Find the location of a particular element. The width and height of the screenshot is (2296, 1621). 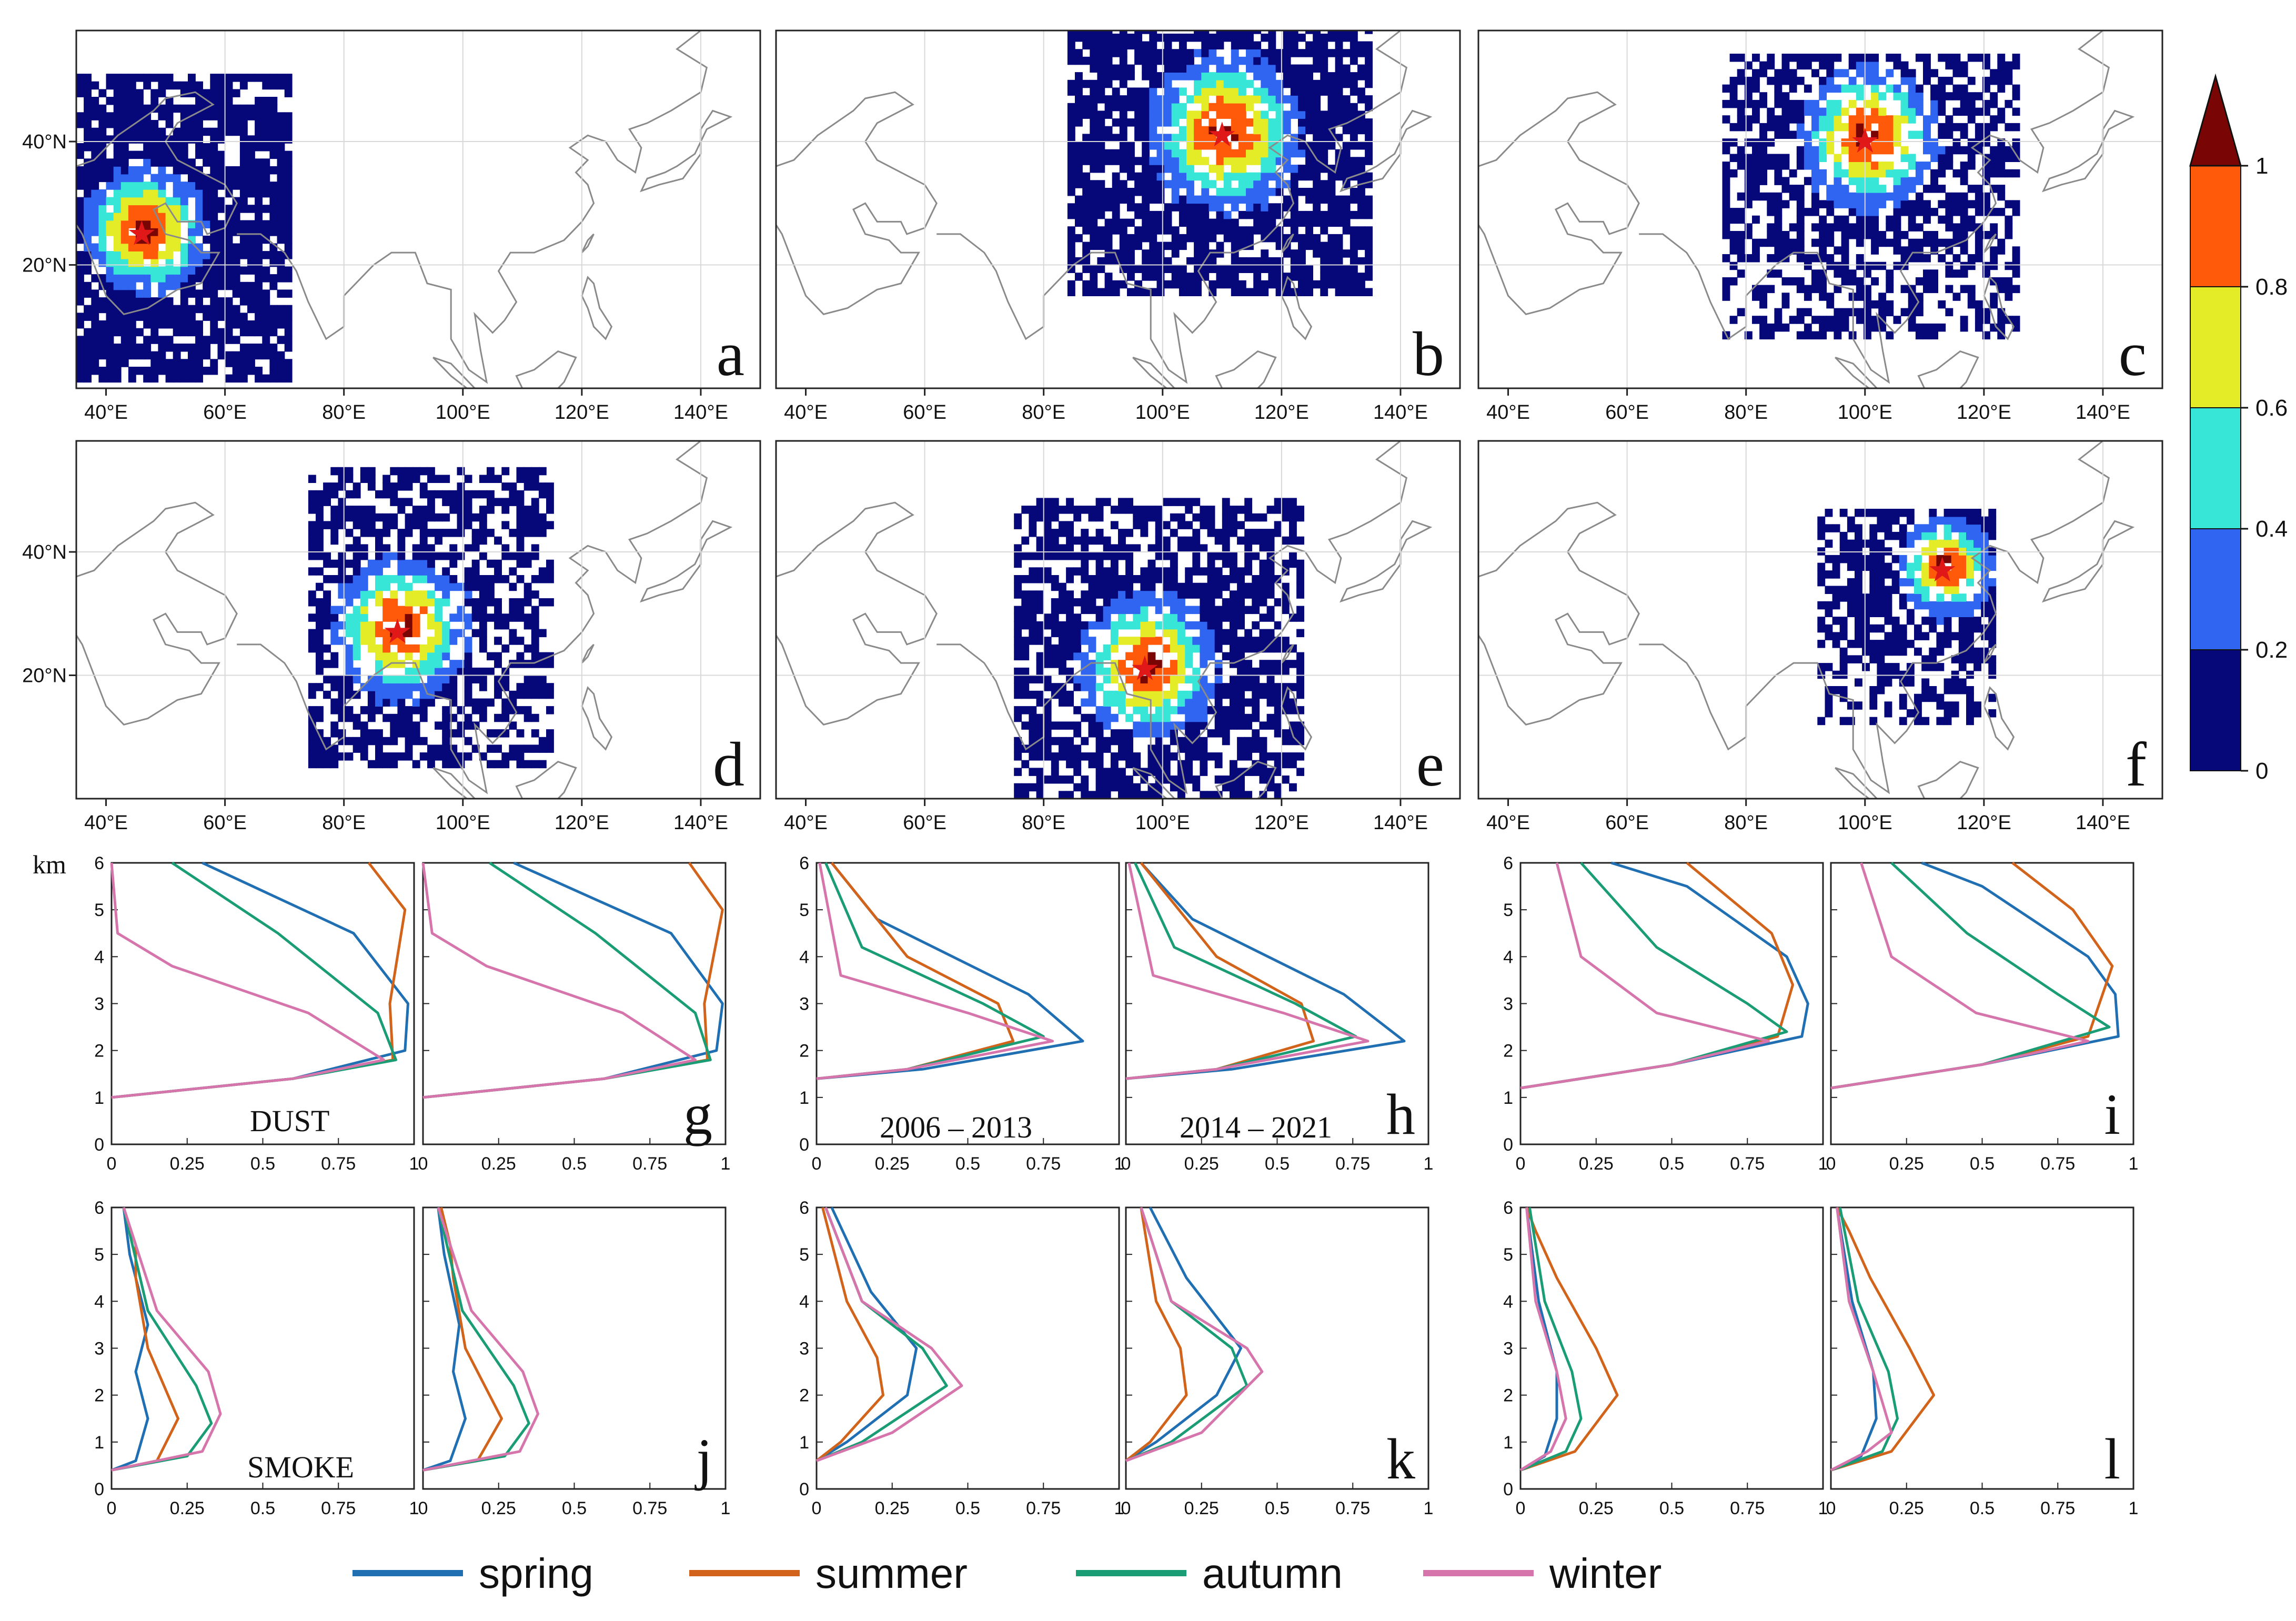

y-tick-label: 4 is located at coordinates (1508, 1302).